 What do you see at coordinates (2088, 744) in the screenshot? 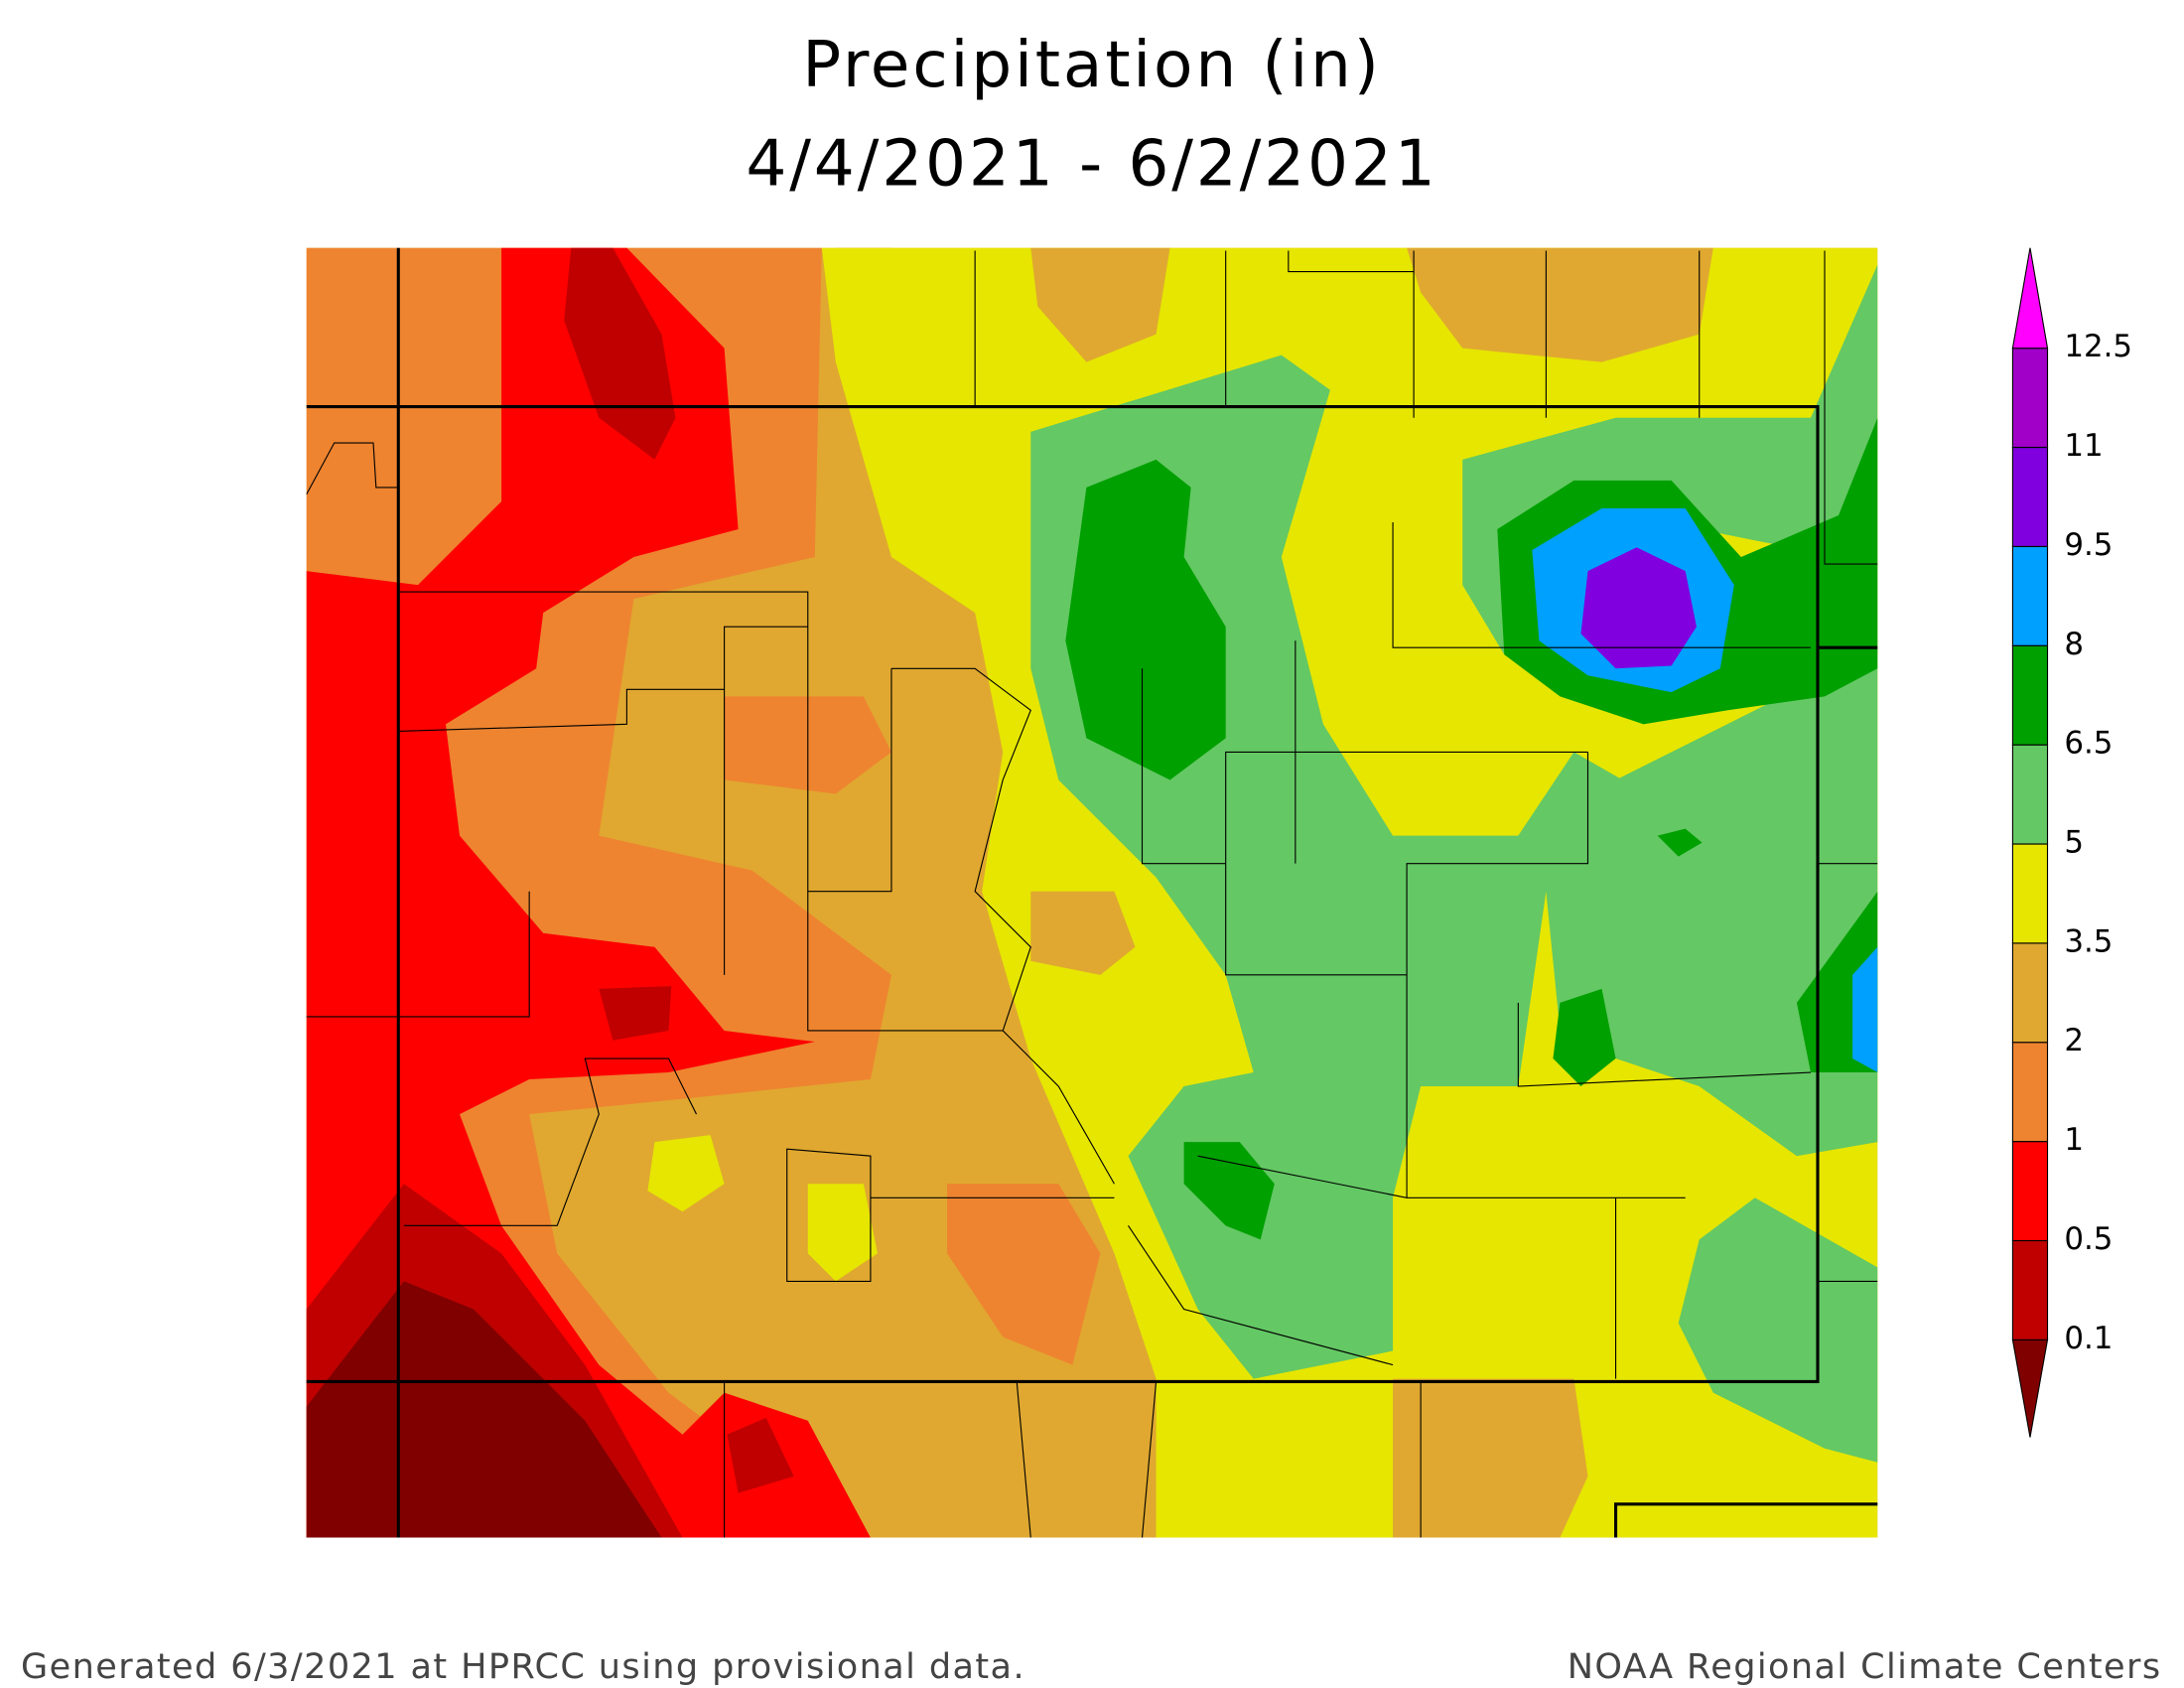
I see `legend-label: 6.5` at bounding box center [2088, 744].